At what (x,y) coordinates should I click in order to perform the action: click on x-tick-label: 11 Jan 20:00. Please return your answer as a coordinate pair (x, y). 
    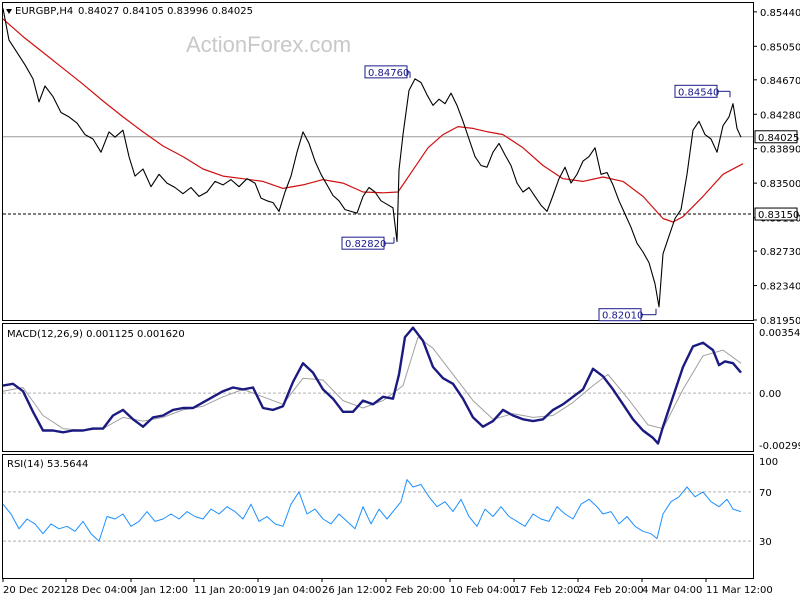
    Looking at the image, I should click on (225, 590).